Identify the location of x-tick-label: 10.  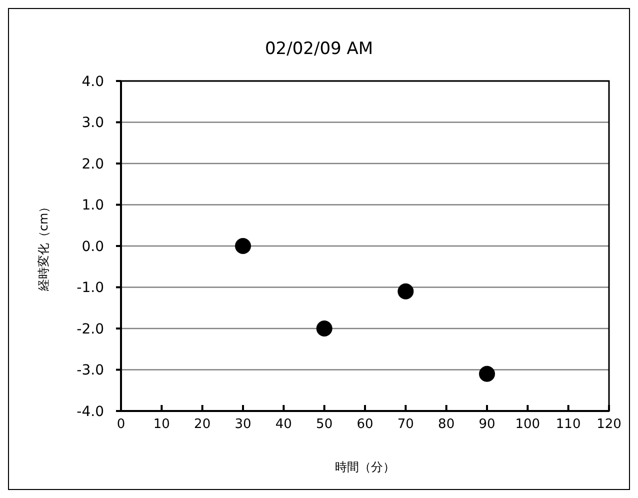
(161, 424).